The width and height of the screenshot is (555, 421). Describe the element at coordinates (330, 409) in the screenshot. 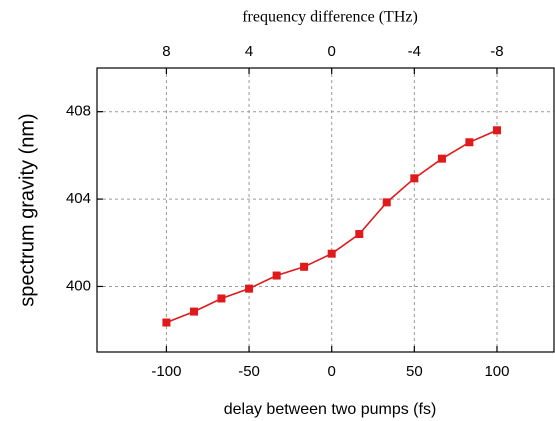

I see `x-axis-title: delay between two pumps (fs)` at that location.